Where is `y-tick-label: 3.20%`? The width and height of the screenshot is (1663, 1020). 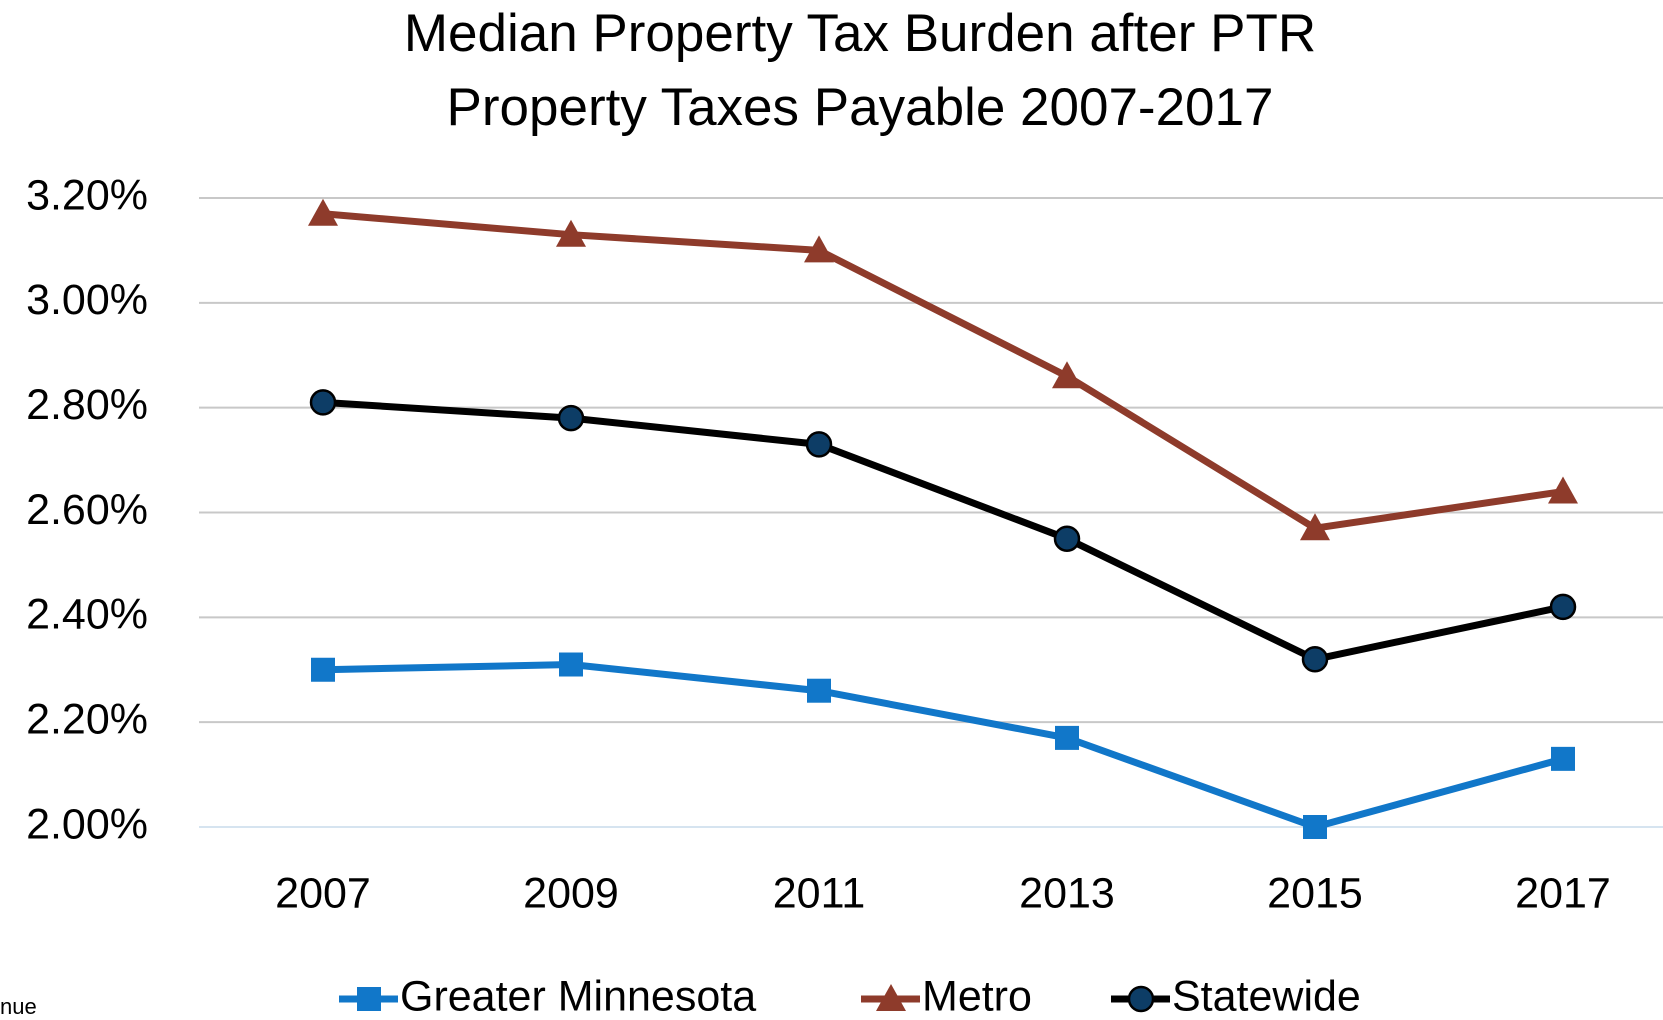
y-tick-label: 3.20% is located at coordinates (87, 195).